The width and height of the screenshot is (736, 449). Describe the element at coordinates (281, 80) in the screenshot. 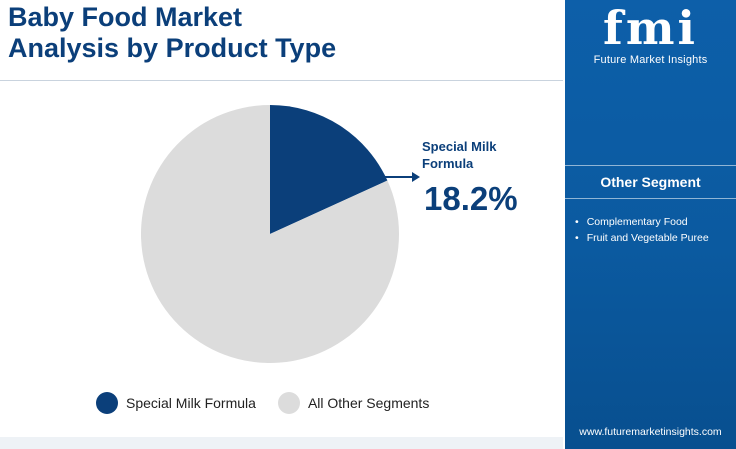

I see `title-divider` at that location.